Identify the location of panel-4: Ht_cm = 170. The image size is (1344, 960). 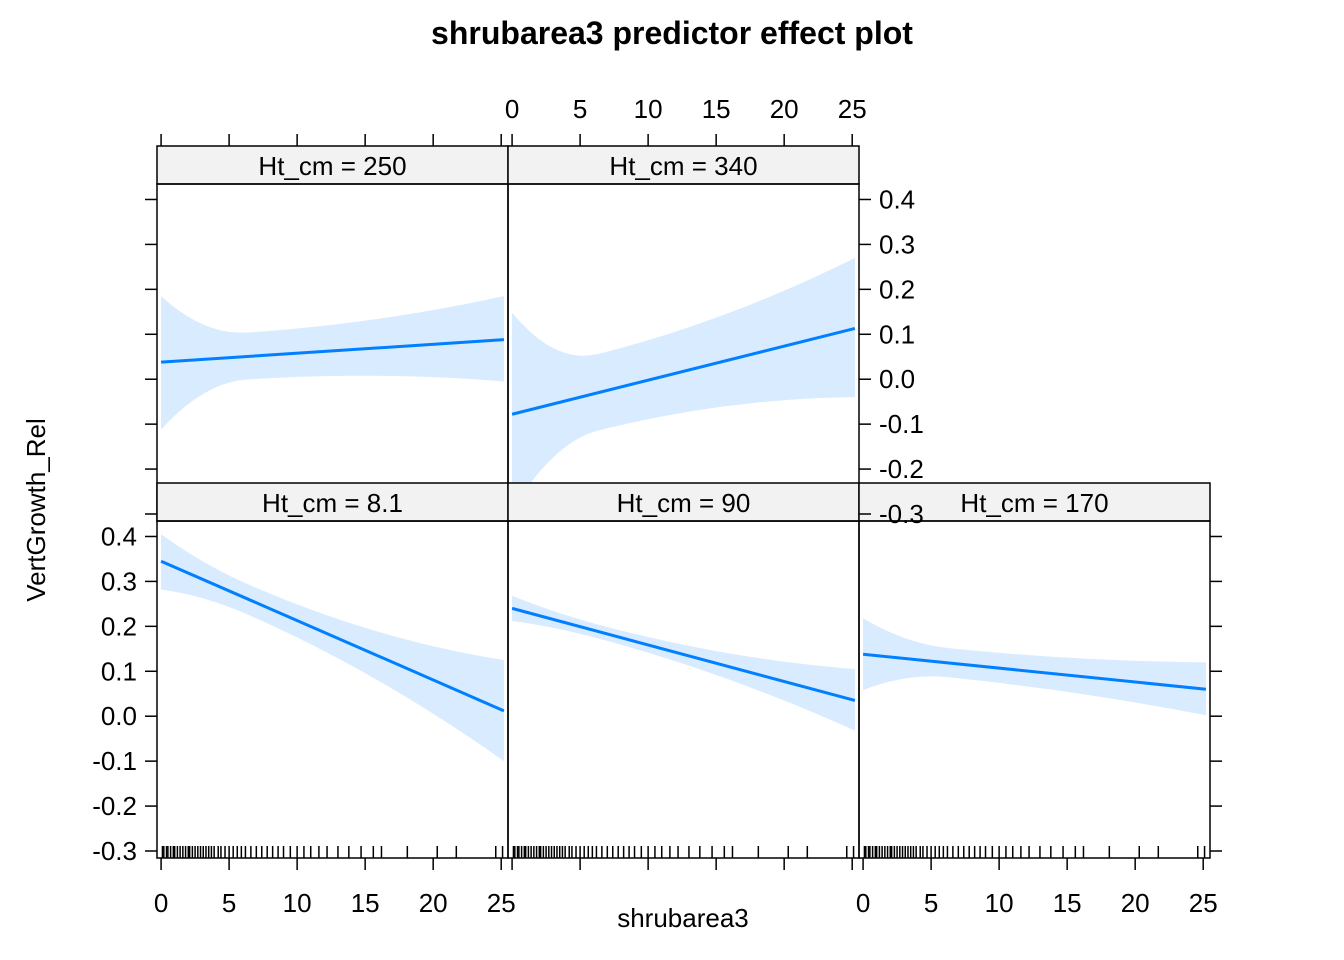
(1034, 670).